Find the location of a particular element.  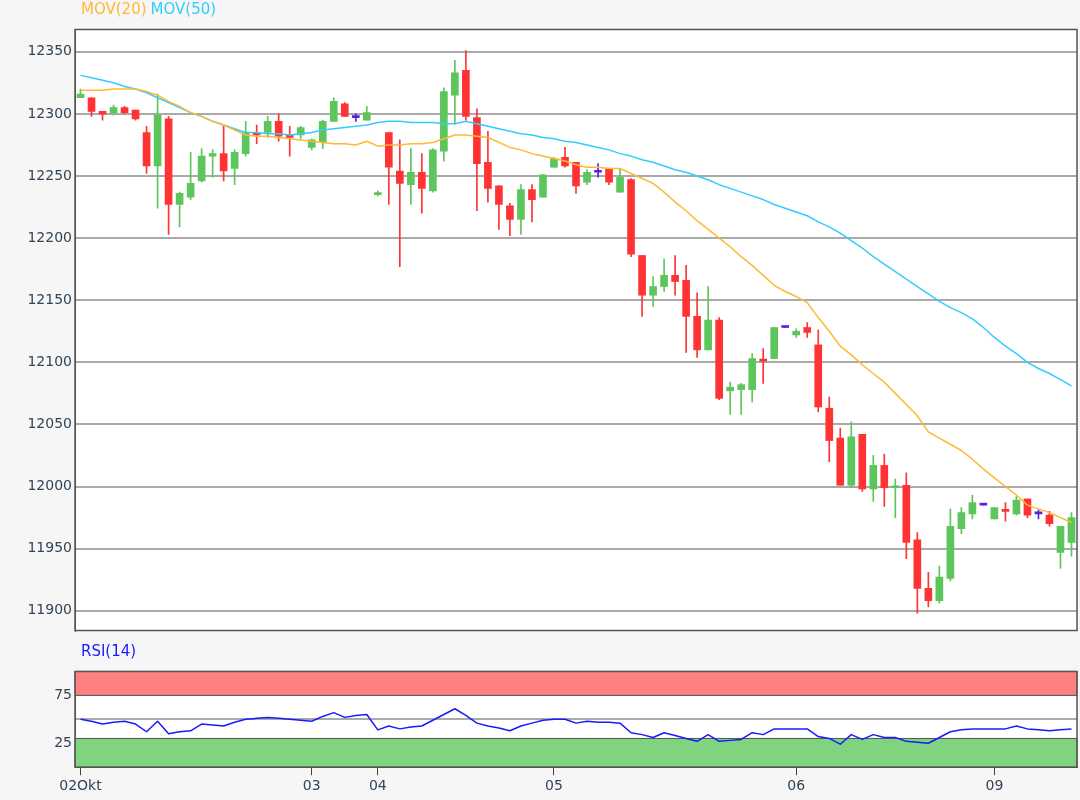

x-tick-label: 03 is located at coordinates (311, 785).